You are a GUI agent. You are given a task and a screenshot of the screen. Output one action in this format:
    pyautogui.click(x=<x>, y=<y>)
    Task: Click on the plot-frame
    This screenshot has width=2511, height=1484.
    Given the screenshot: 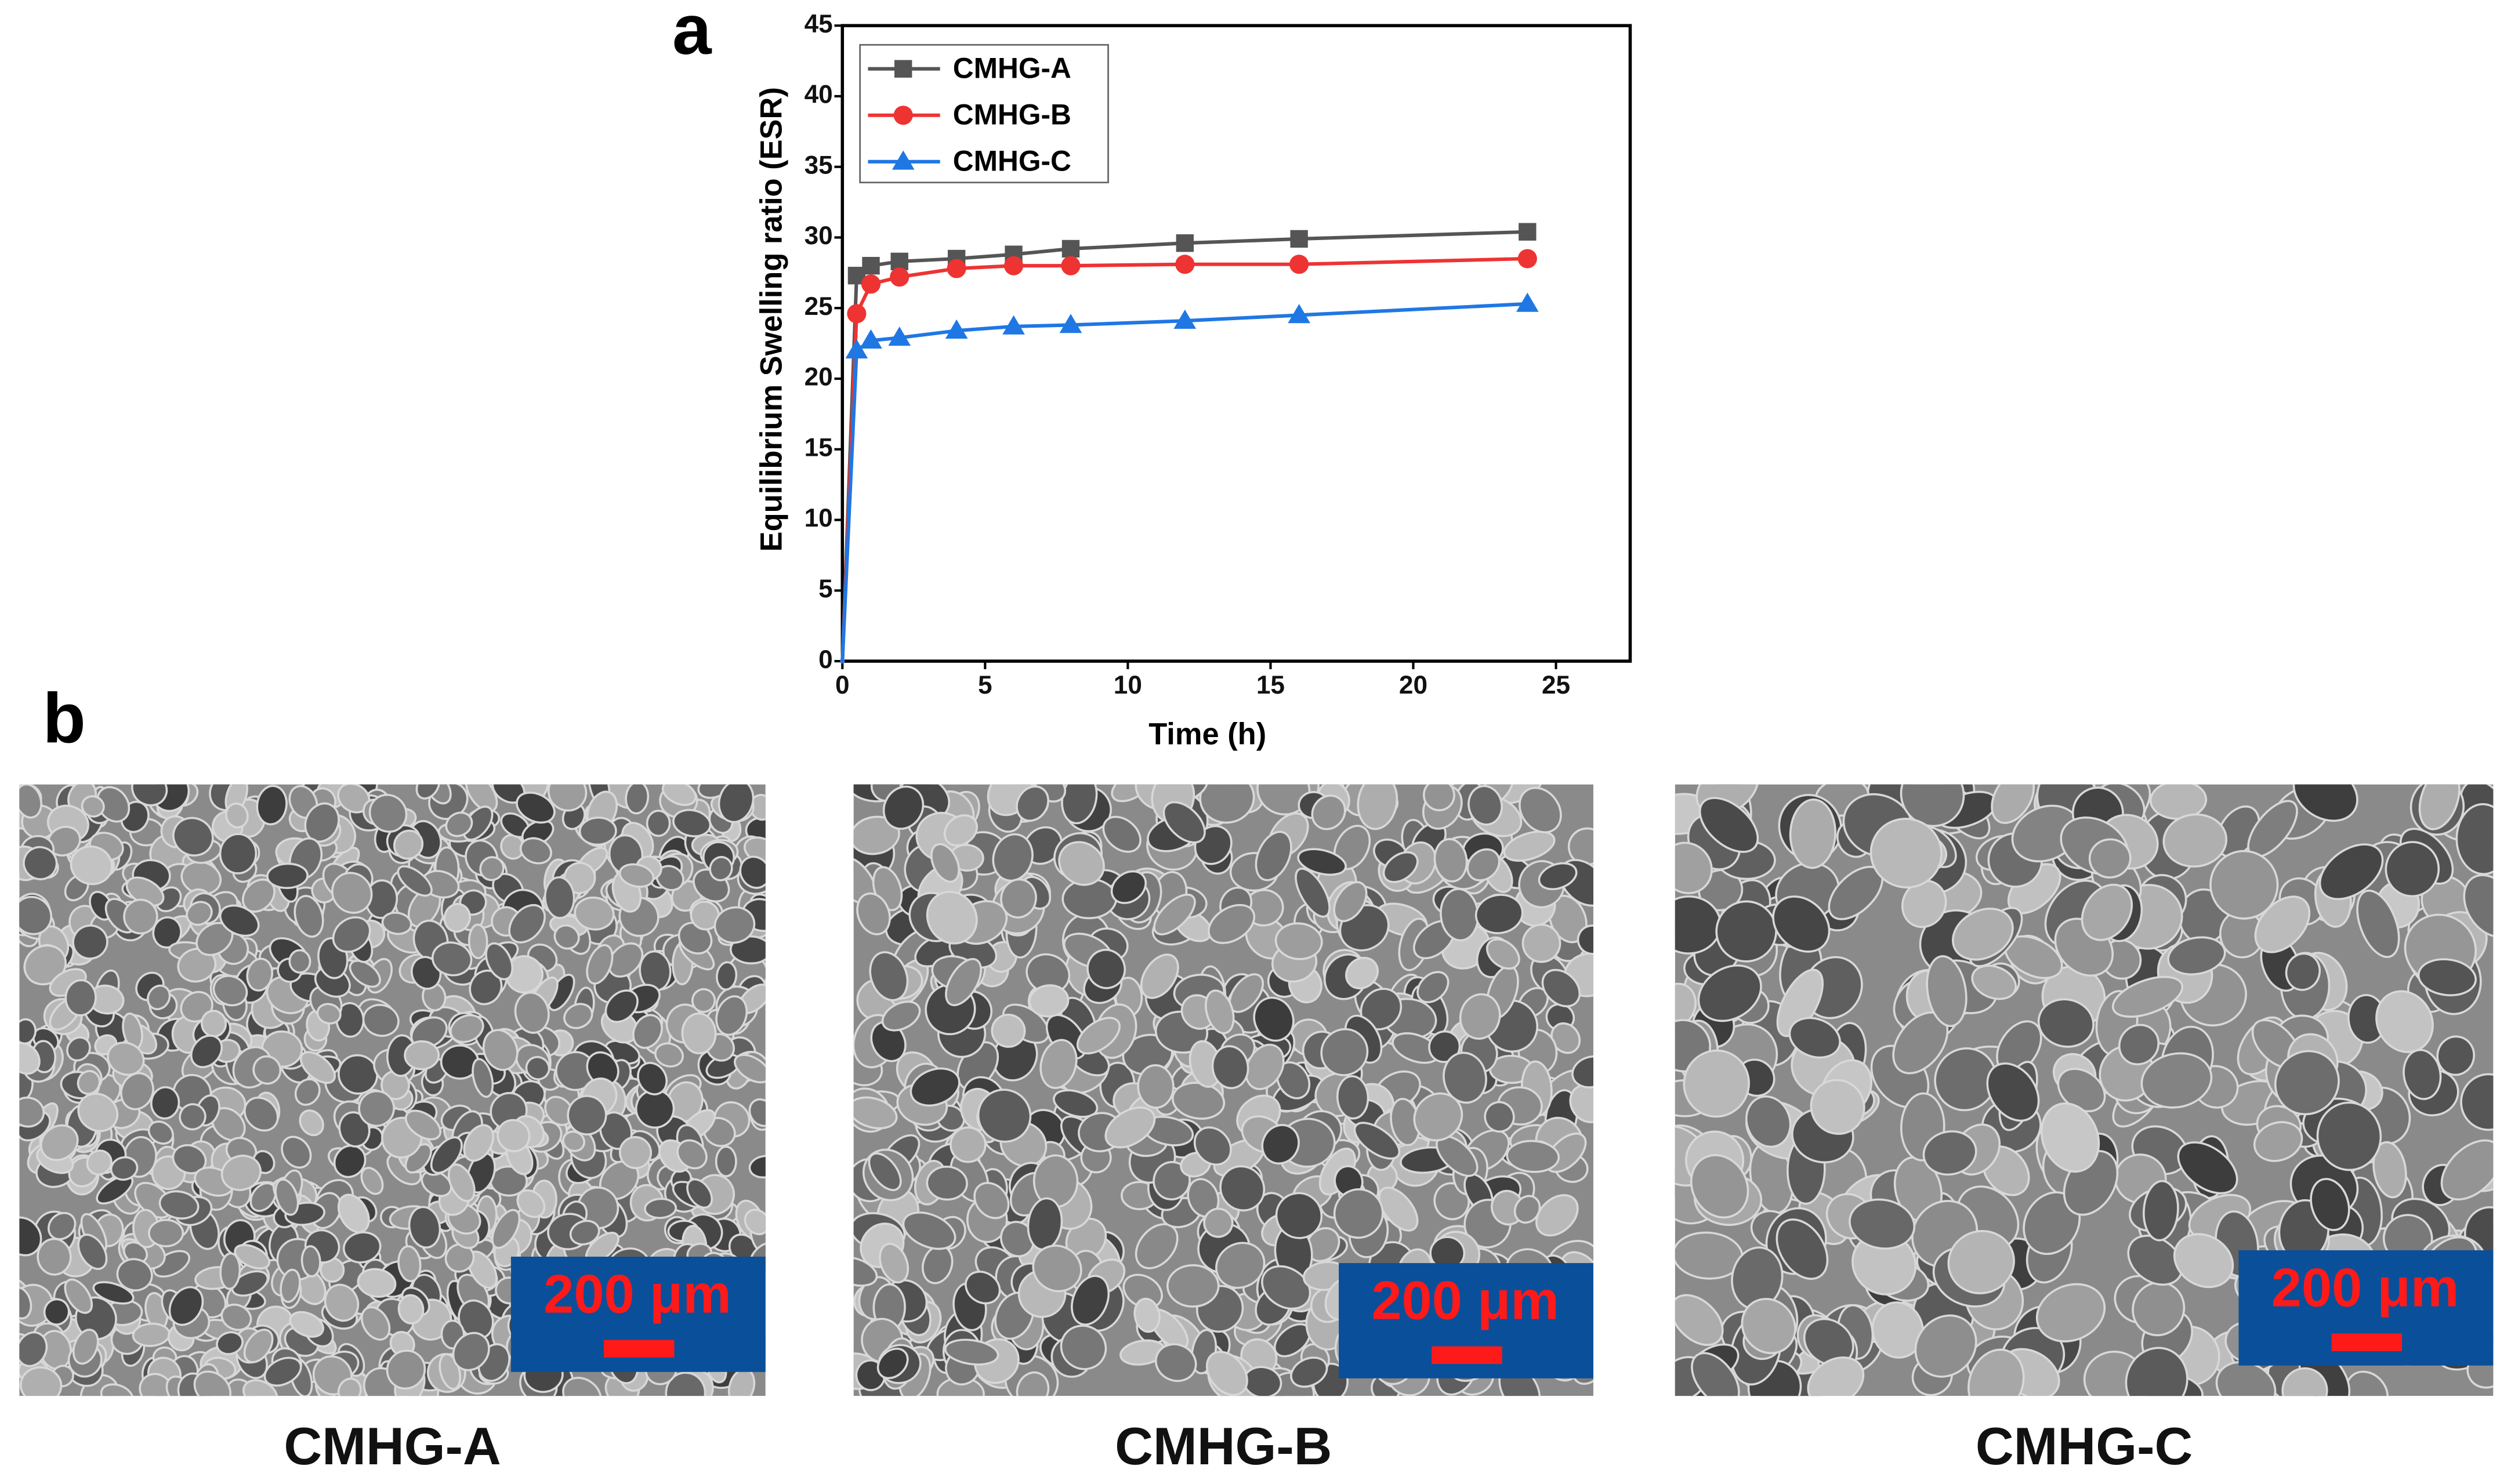 What is the action you would take?
    pyautogui.click(x=1236, y=344)
    